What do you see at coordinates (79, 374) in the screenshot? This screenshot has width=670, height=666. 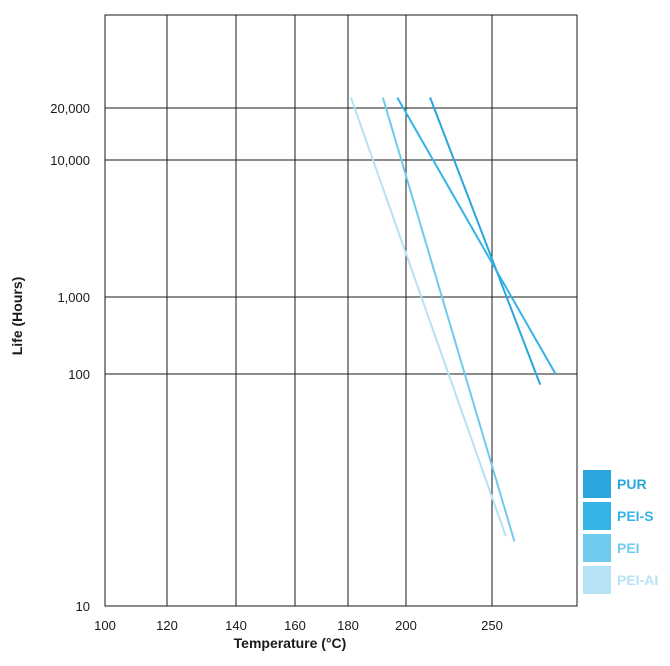 I see `y-tick-label: 100` at bounding box center [79, 374].